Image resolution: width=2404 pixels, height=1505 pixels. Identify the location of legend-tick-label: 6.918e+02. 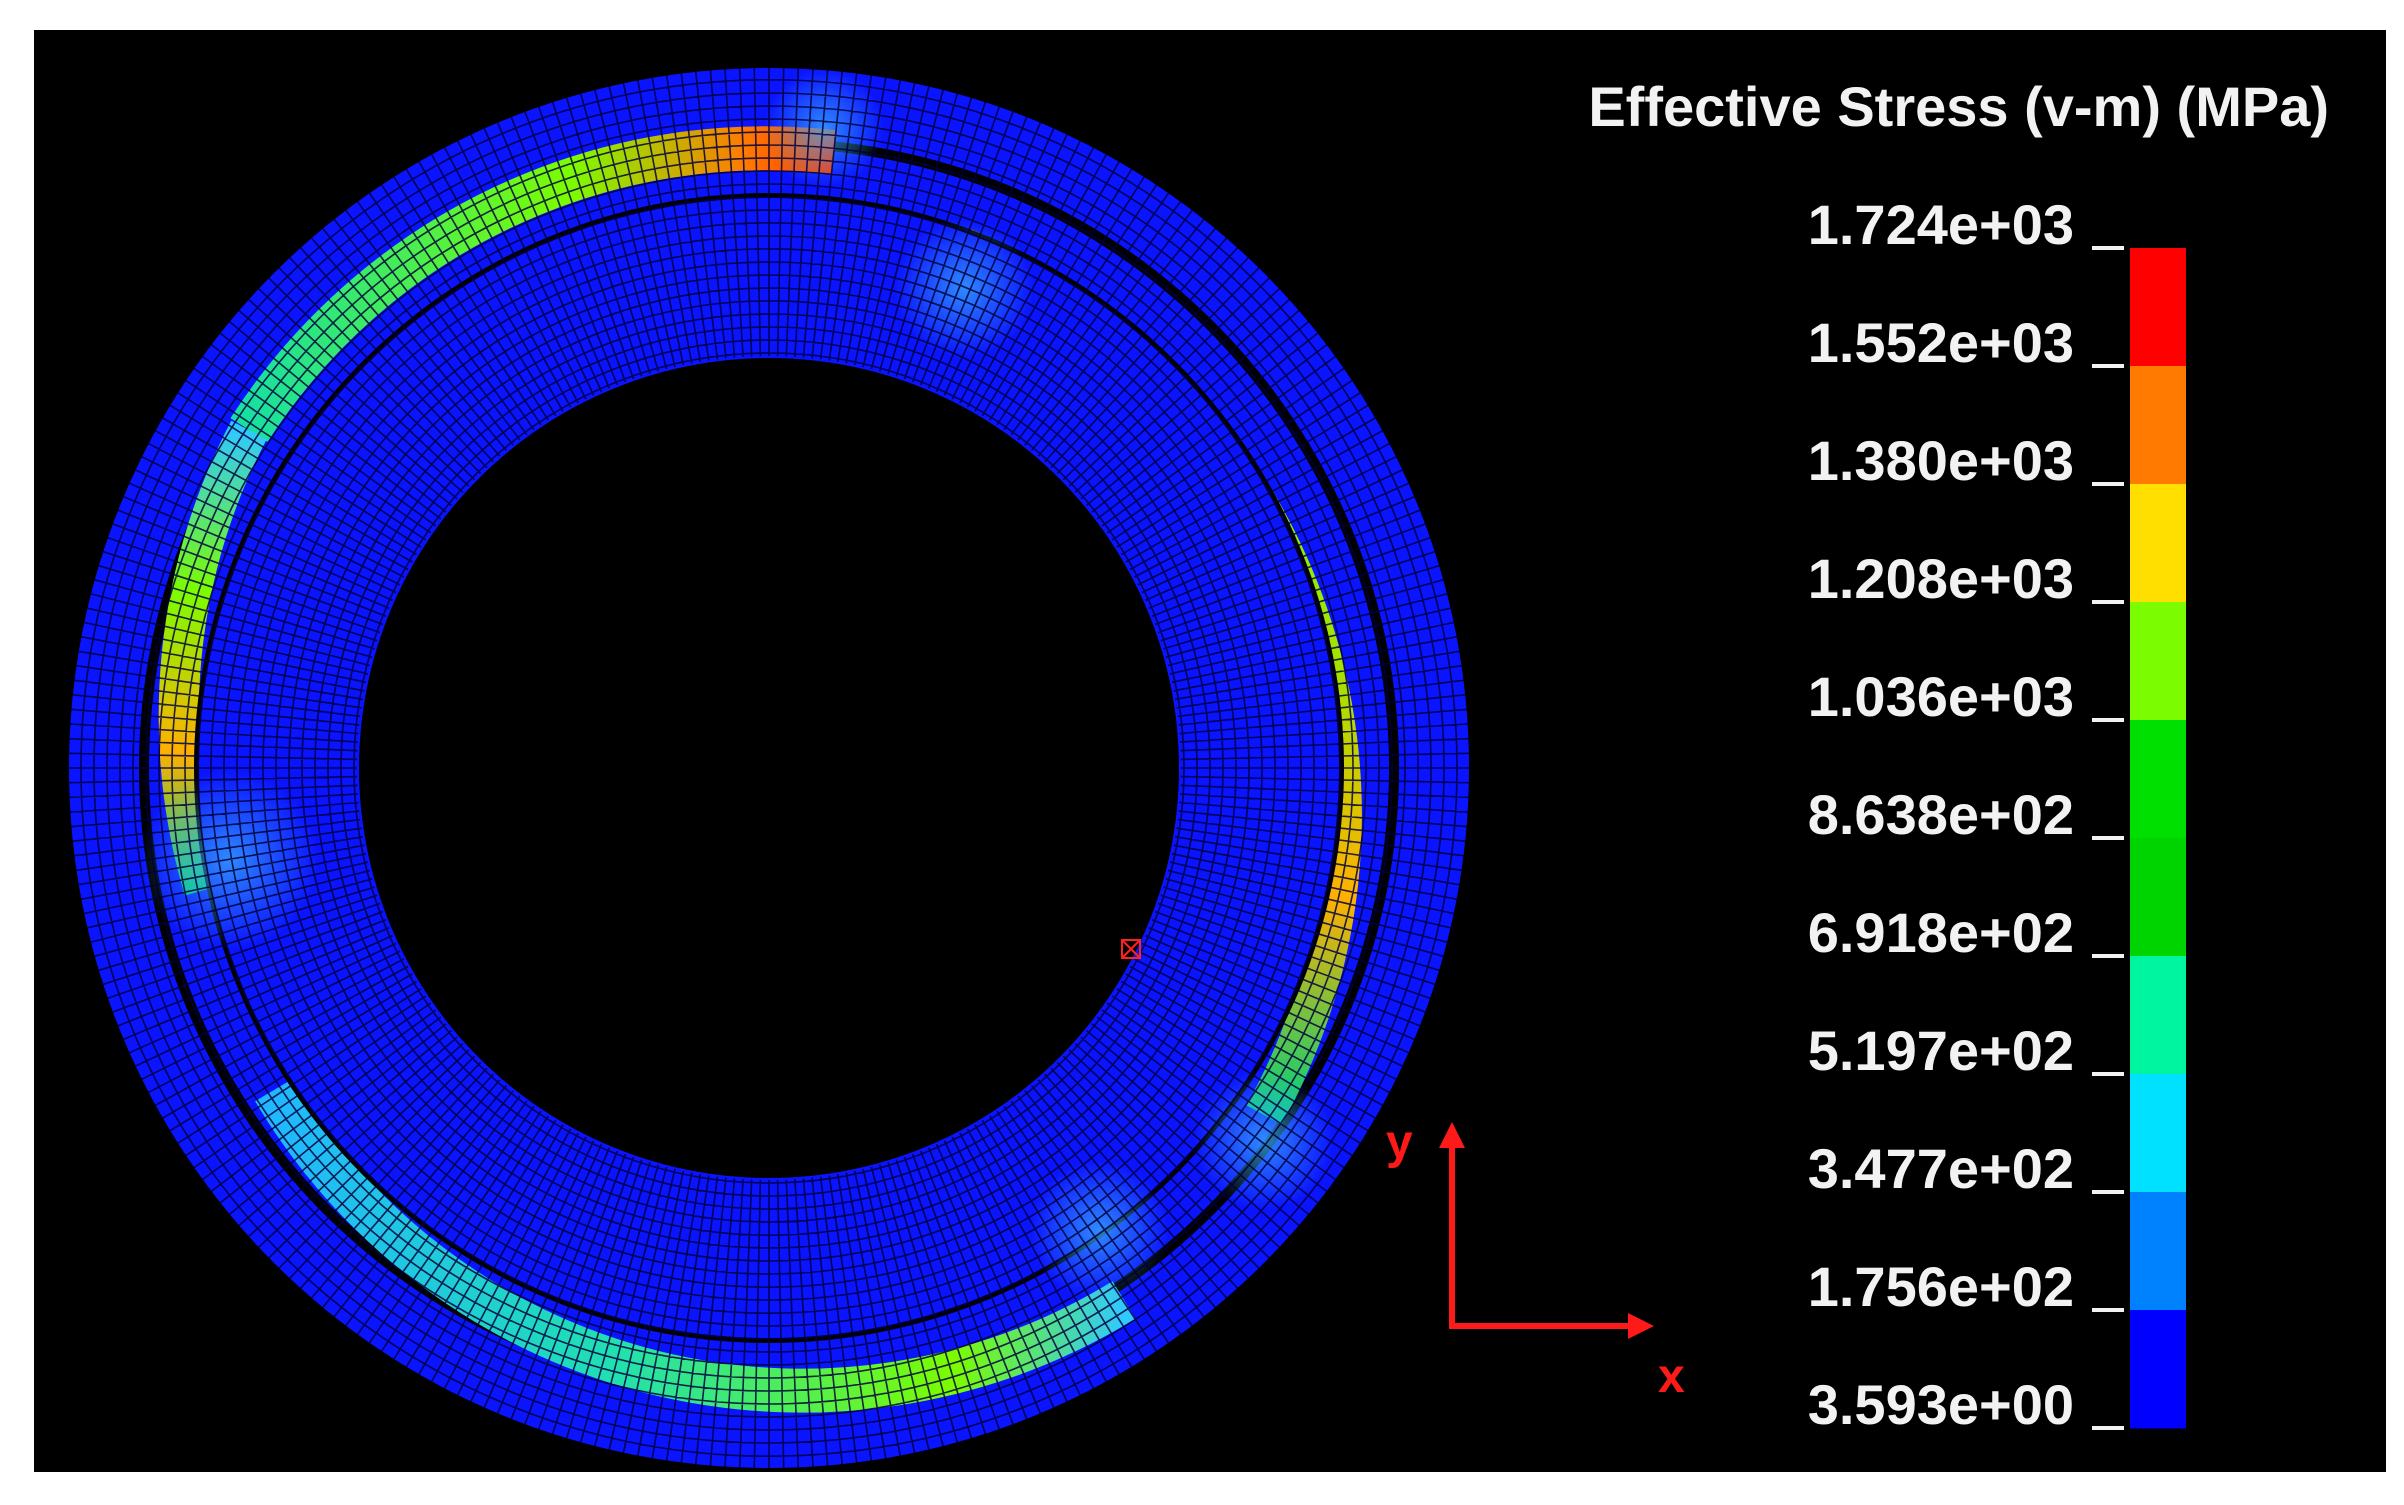
(1941, 932).